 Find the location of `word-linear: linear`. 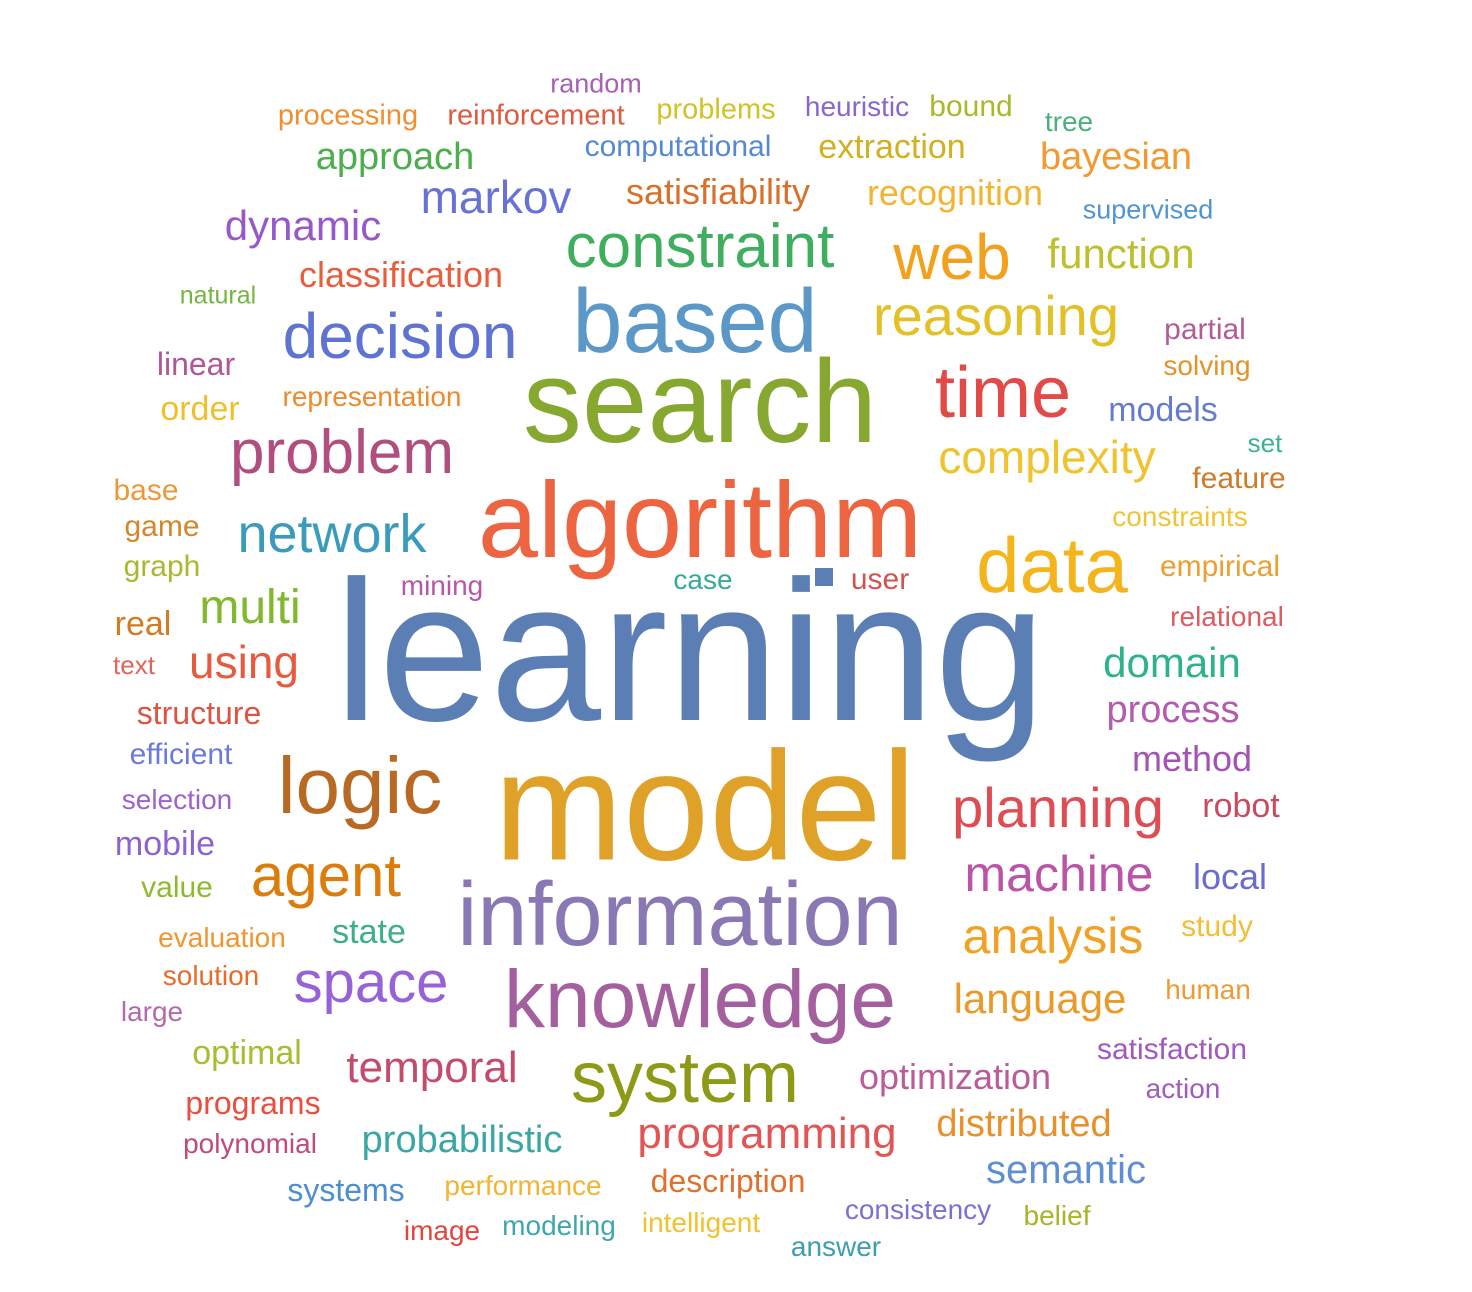

word-linear: linear is located at coordinates (196, 364).